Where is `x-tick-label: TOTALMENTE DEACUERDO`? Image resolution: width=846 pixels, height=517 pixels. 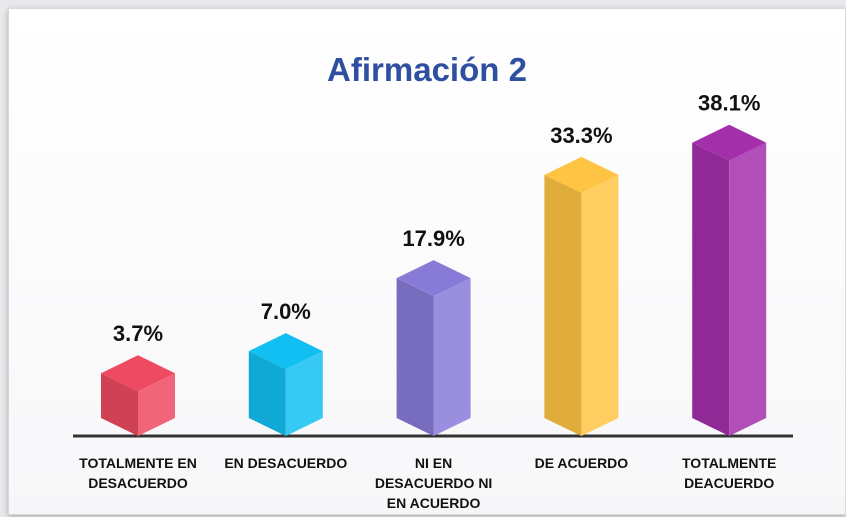 x-tick-label: TOTALMENTE DEACUERDO is located at coordinates (729, 473).